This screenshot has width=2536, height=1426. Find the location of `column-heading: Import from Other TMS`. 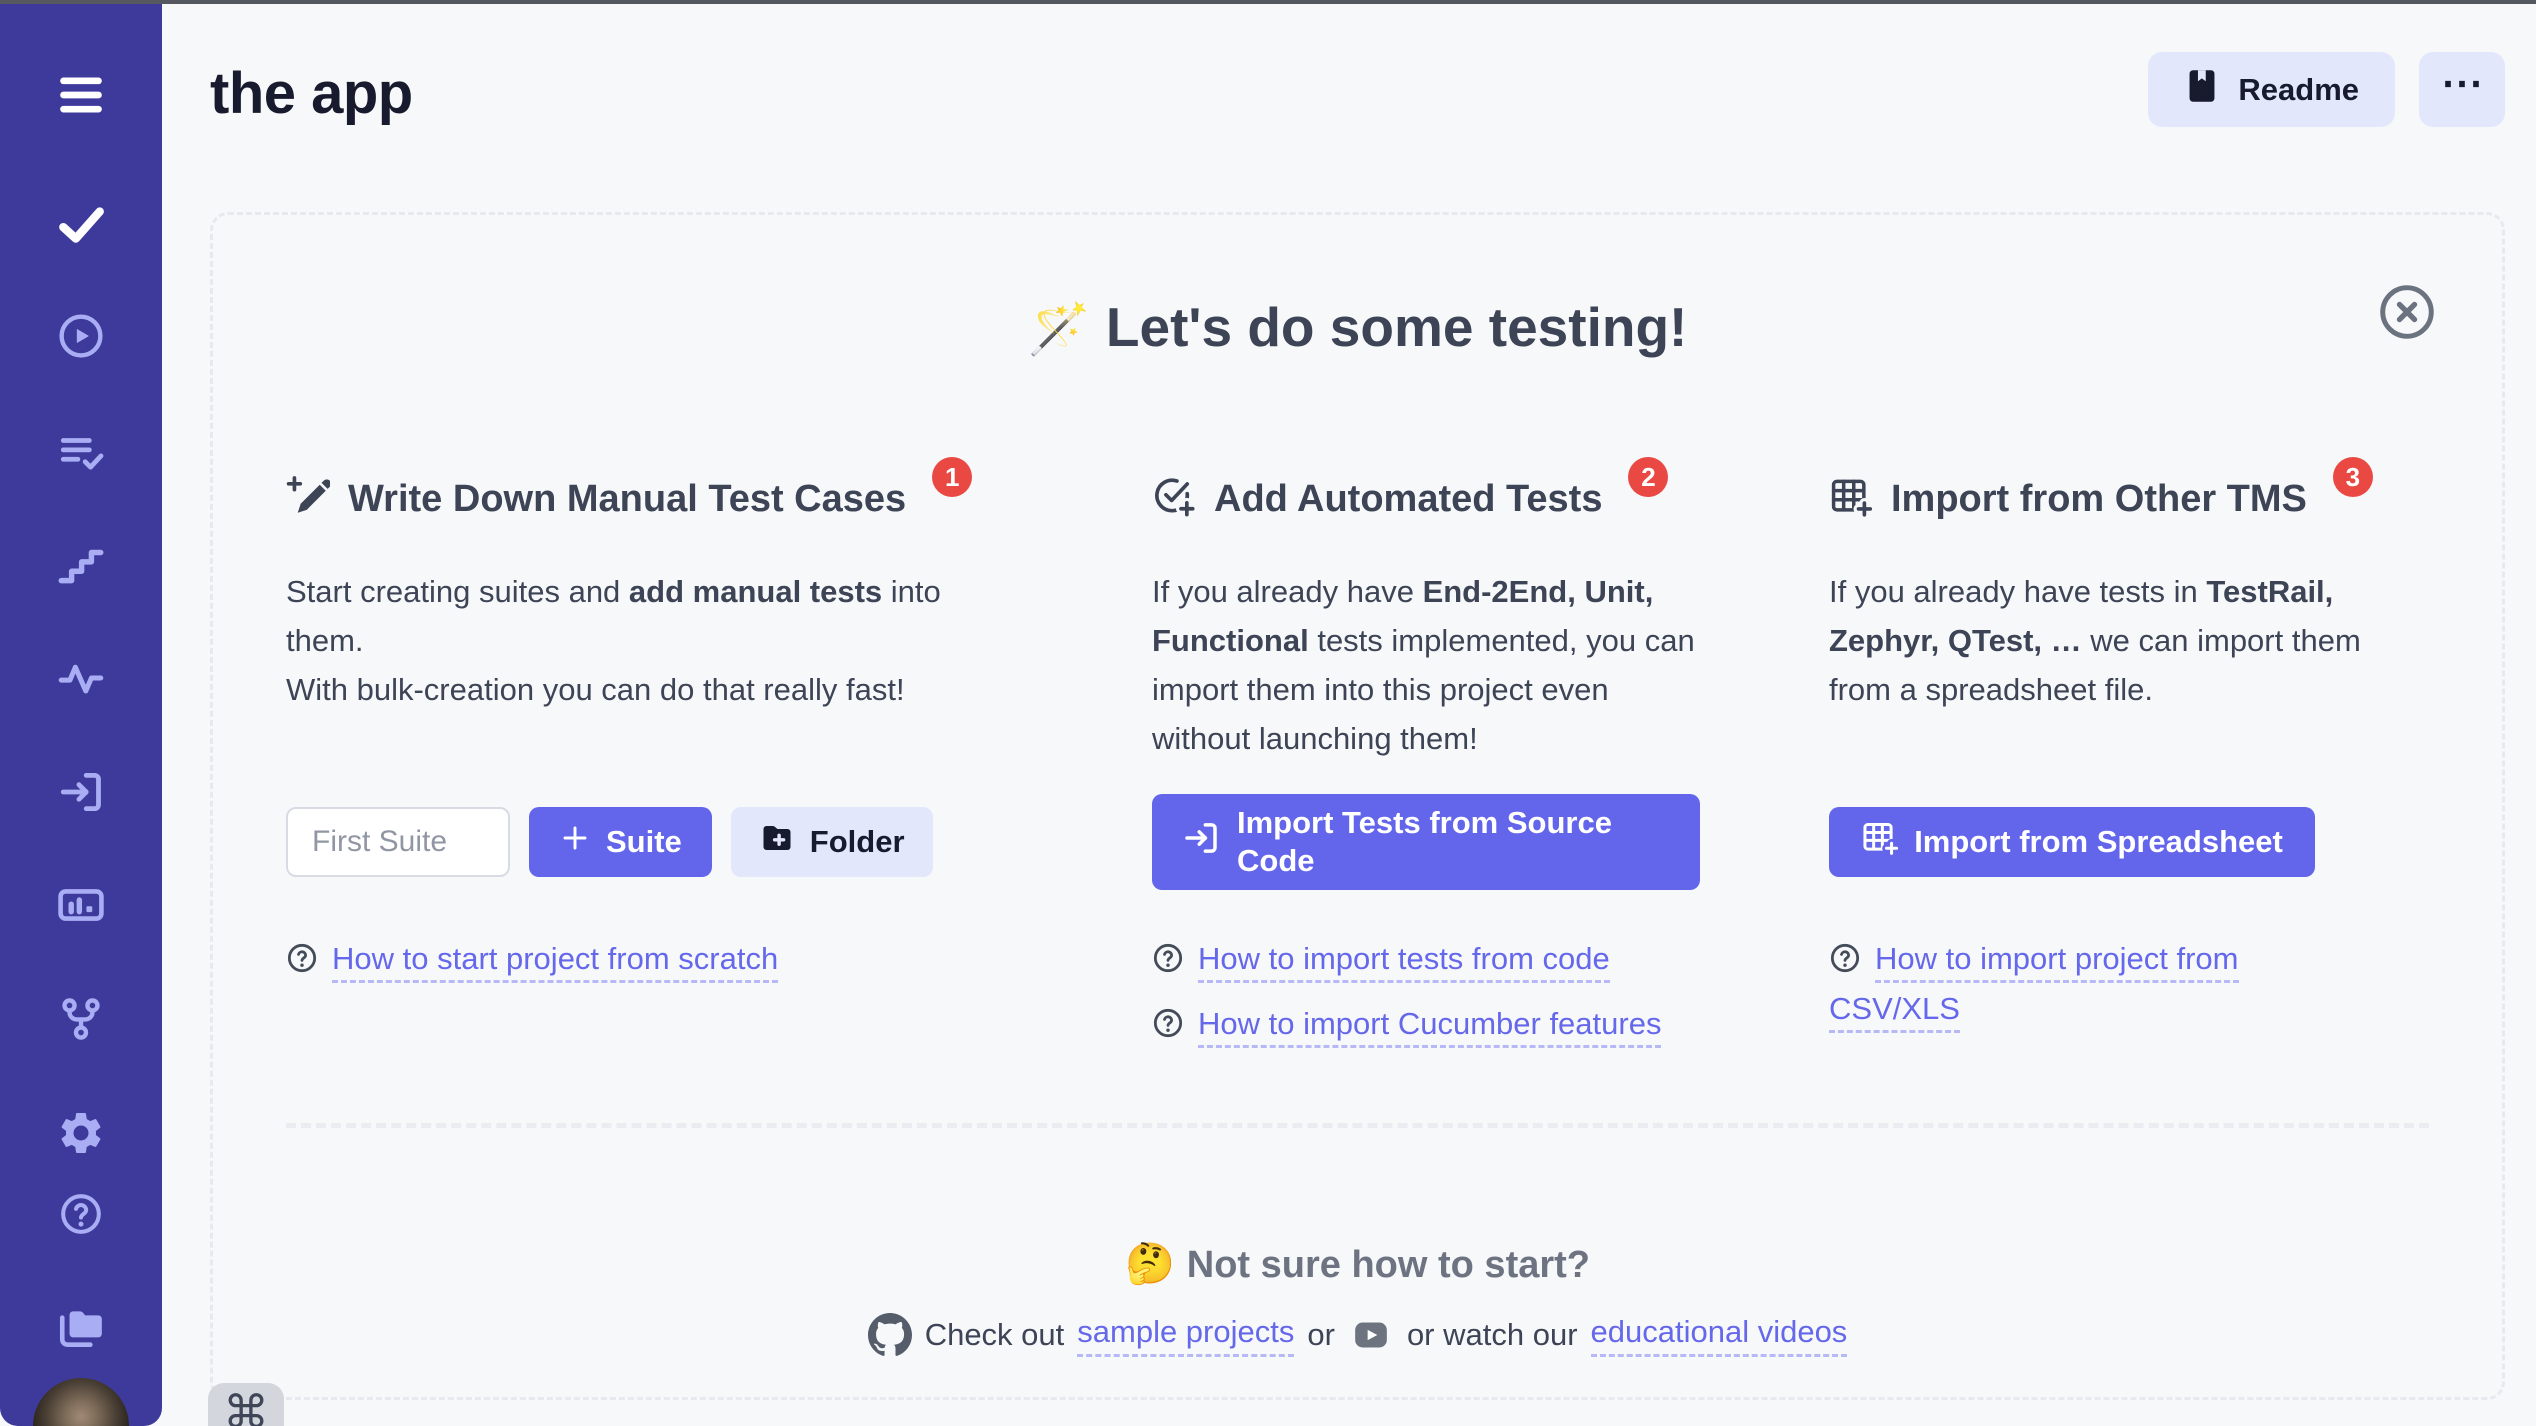

column-heading: Import from Other TMS is located at coordinates (2099, 498).